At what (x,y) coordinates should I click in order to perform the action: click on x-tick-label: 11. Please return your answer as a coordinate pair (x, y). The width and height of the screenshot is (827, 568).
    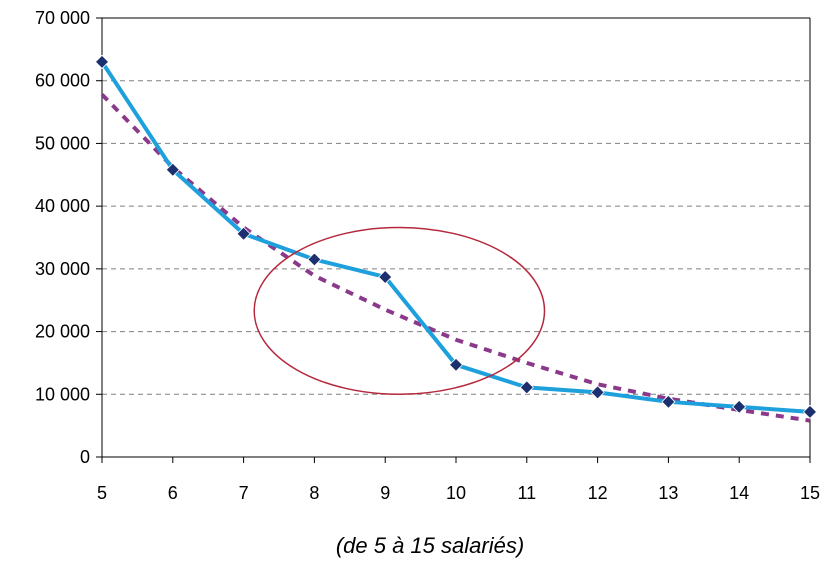
    Looking at the image, I should click on (526, 493).